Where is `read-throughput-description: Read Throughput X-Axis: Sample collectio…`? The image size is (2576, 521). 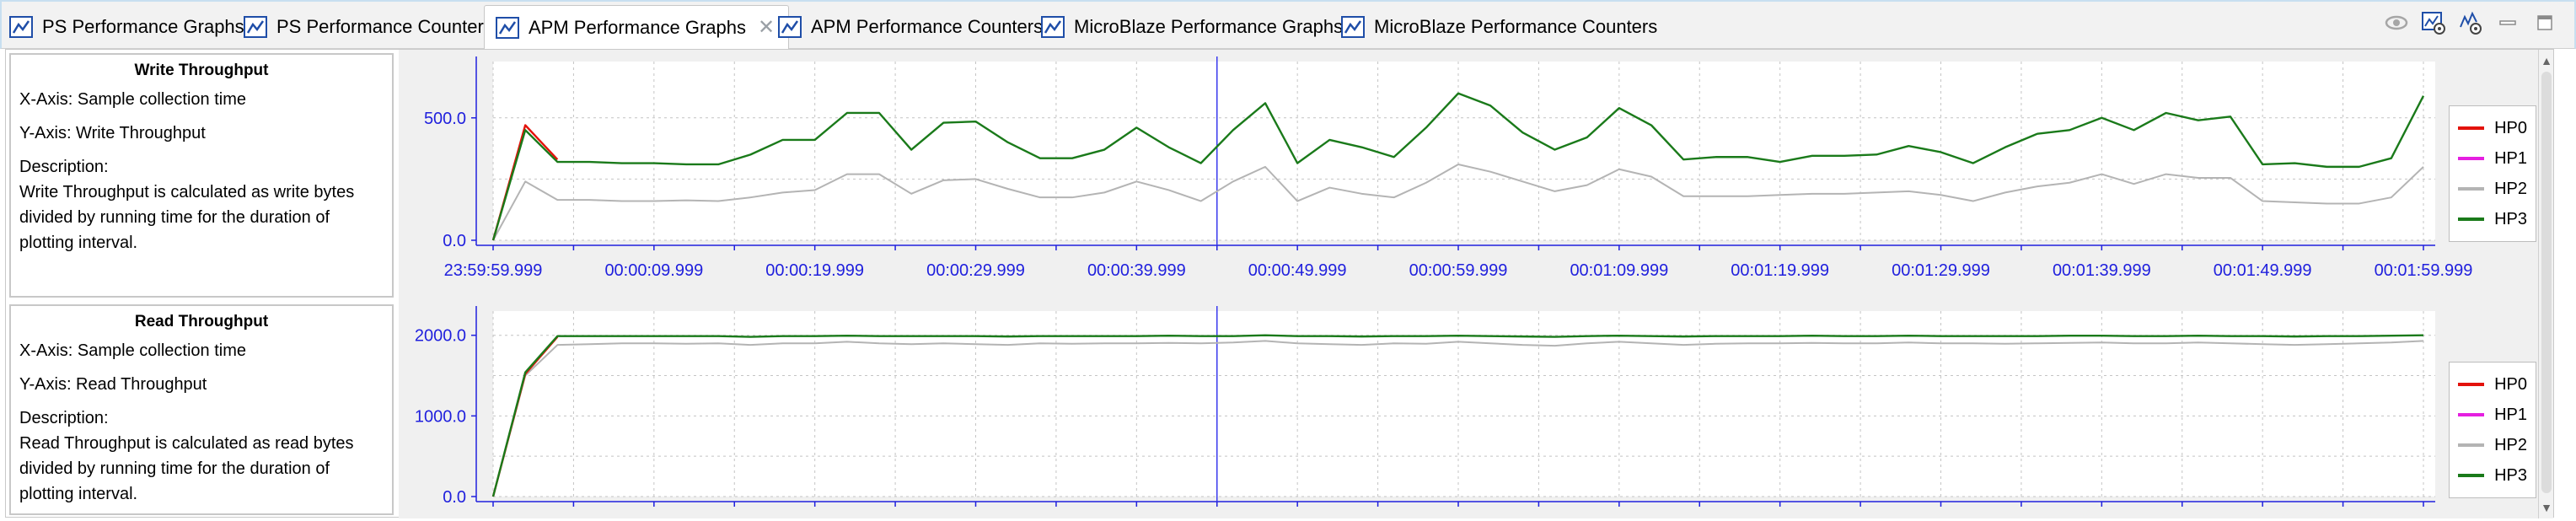
read-throughput-description: Read Throughput X-Axis: Sample collectio… is located at coordinates (201, 409).